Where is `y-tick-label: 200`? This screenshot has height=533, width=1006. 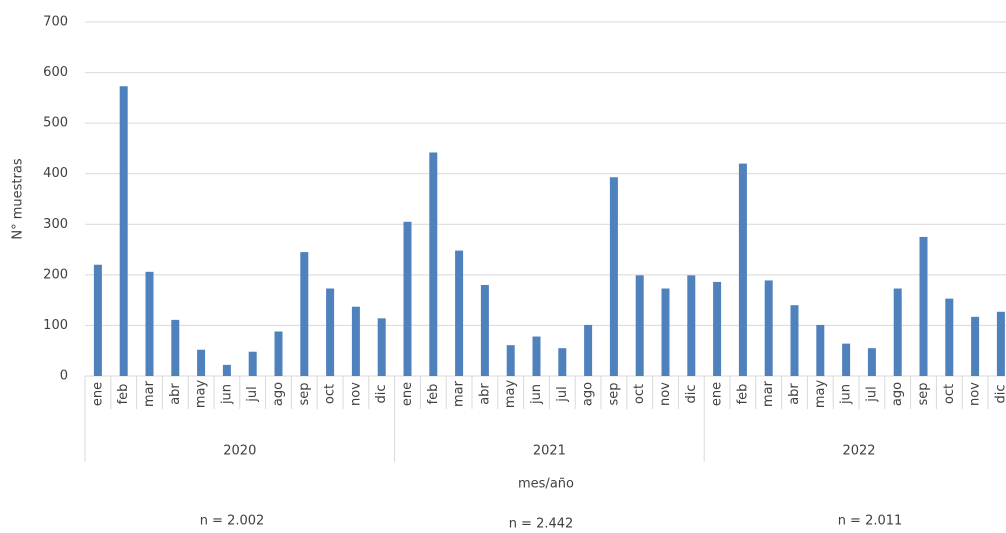 y-tick-label: 200 is located at coordinates (55, 274).